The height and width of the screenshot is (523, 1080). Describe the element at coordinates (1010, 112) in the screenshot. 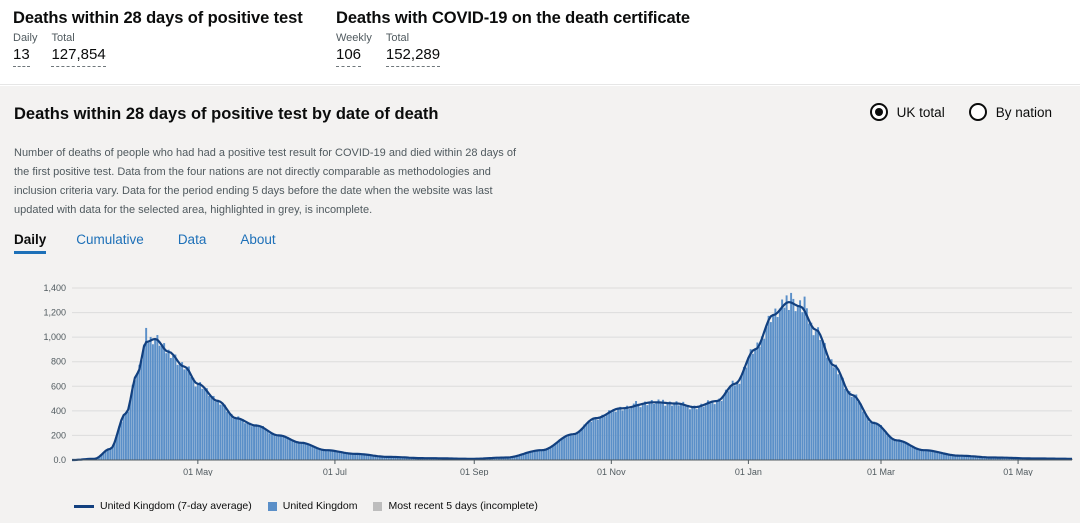

I see `radio-by-nation: By nation` at that location.